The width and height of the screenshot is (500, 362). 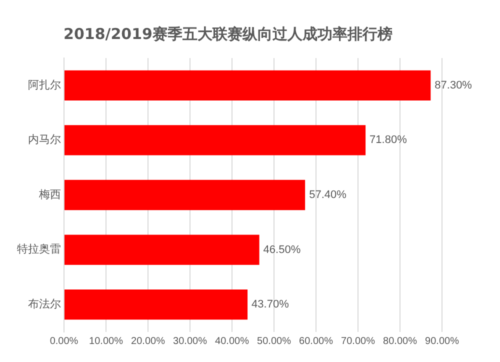 I want to click on x-tick-label: 50.00%, so click(x=274, y=341).